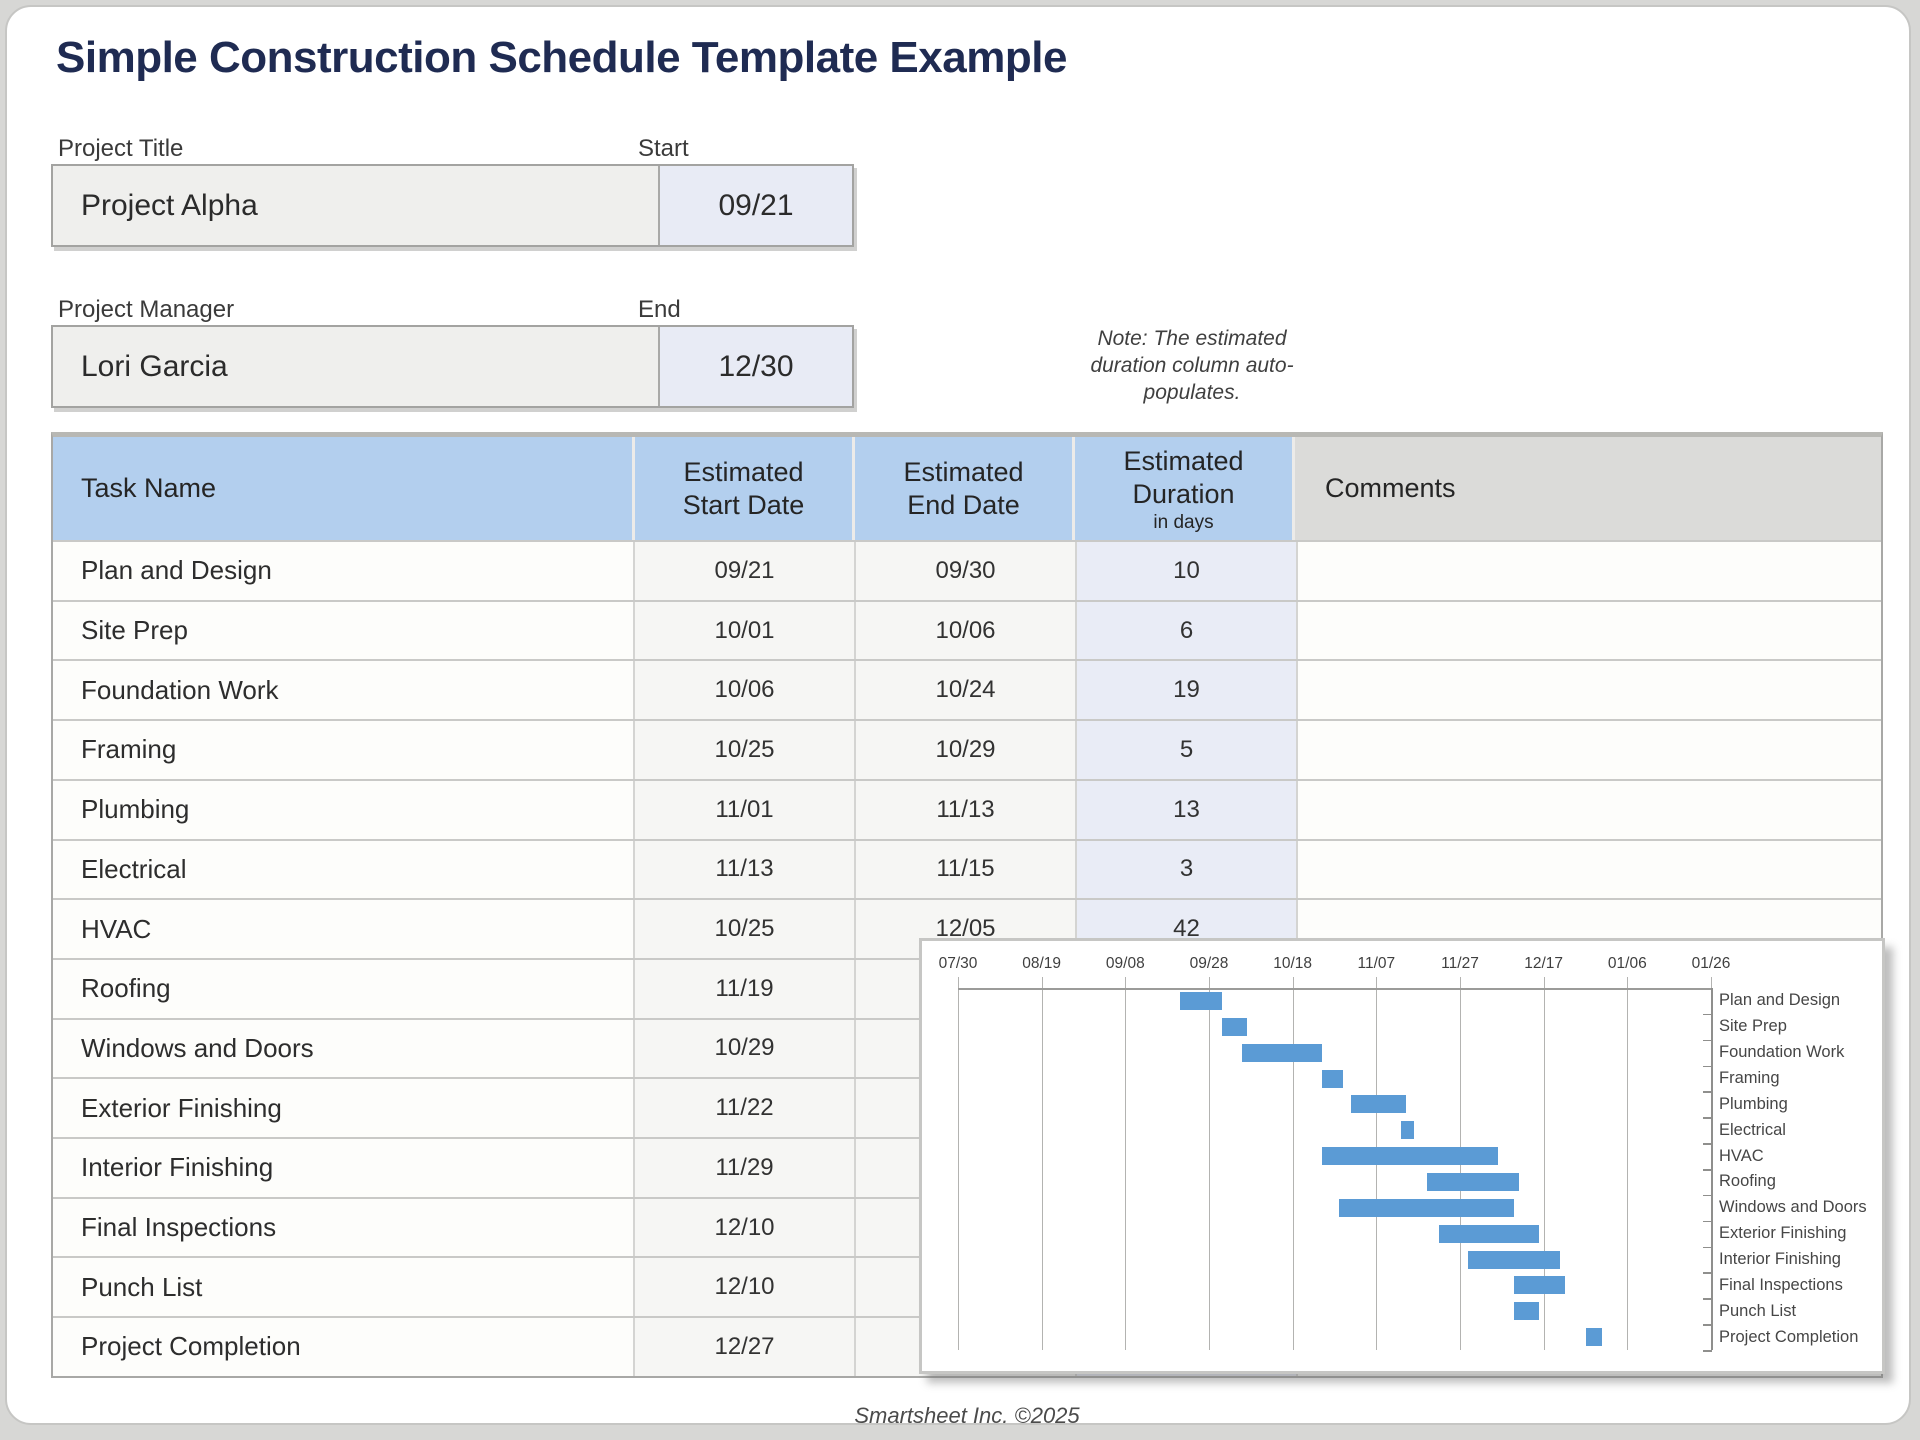 The height and width of the screenshot is (1440, 1920). What do you see at coordinates (958, 963) in the screenshot?
I see `gantt-axis-date-label: 07/30` at bounding box center [958, 963].